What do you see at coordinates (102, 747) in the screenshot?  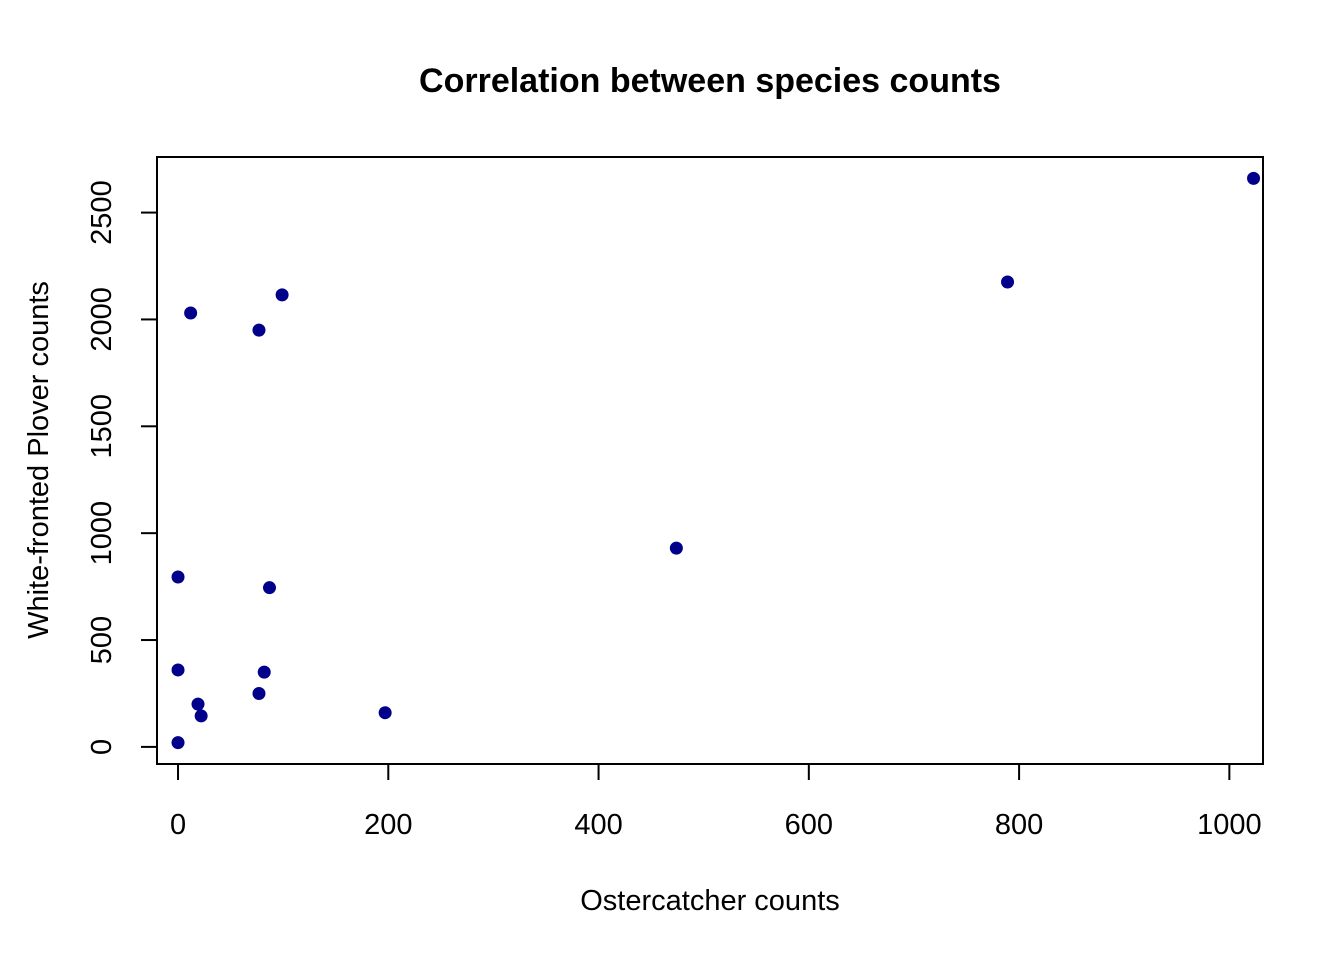 I see `y-tick-label: 0` at bounding box center [102, 747].